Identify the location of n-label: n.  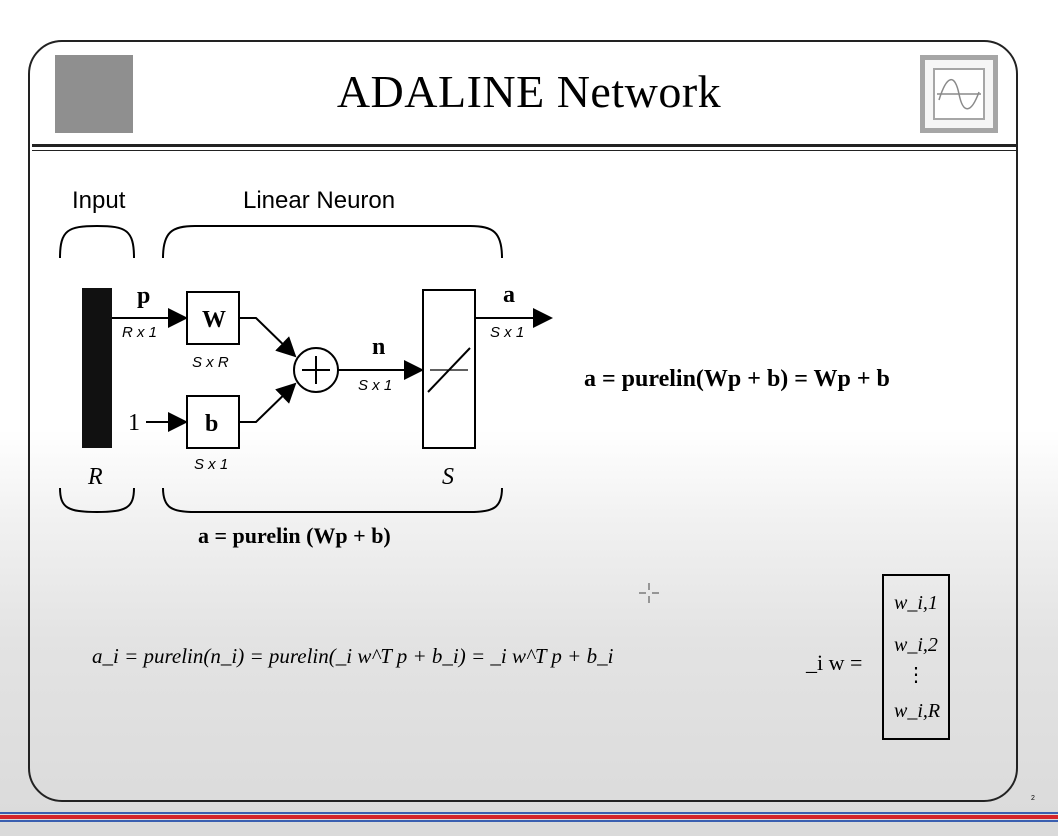
(378, 347).